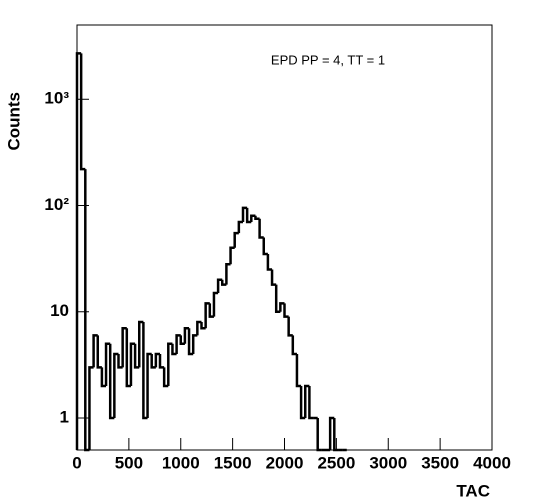 The image size is (537, 502). Describe the element at coordinates (336, 462) in the screenshot. I see `x-tick-label: 2500` at that location.